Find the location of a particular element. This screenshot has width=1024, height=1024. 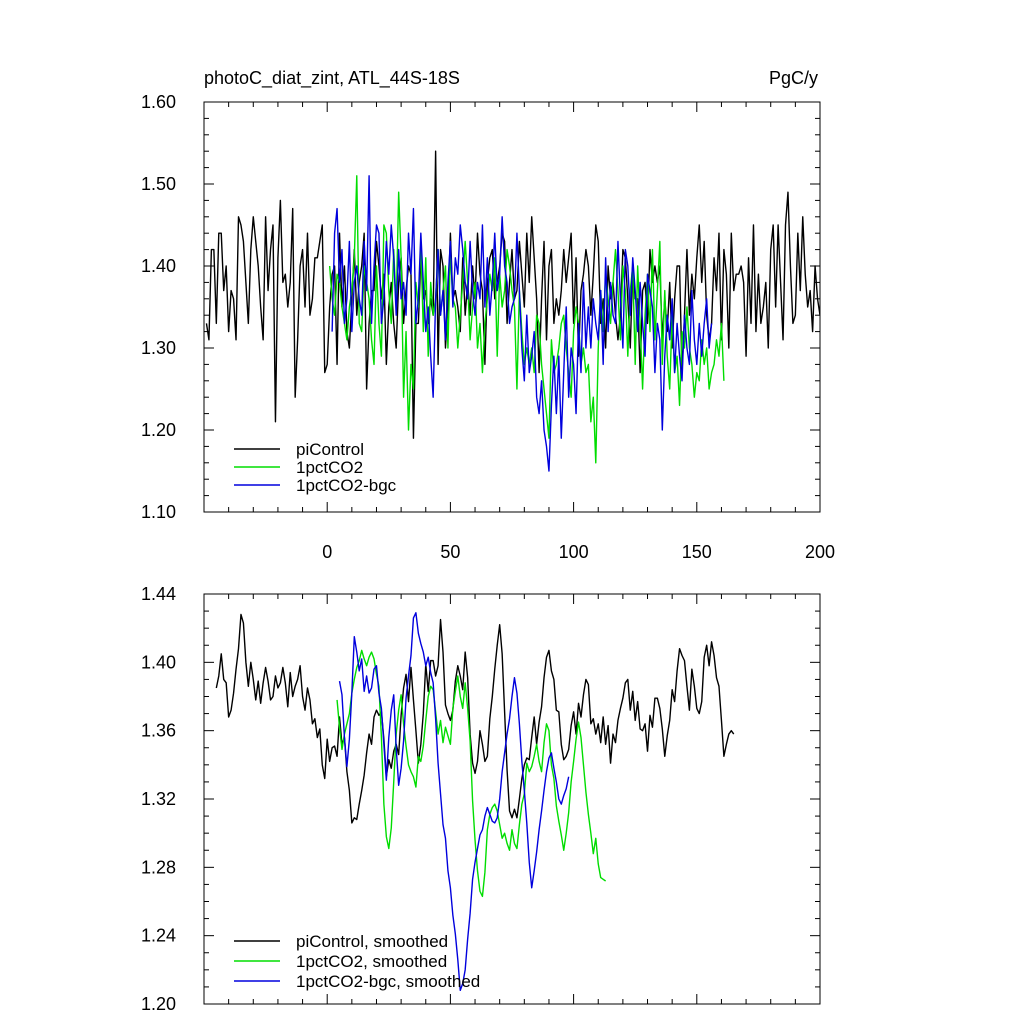

chart-title: photoC_diat_zint, ATL_44S-18S is located at coordinates (332, 78).